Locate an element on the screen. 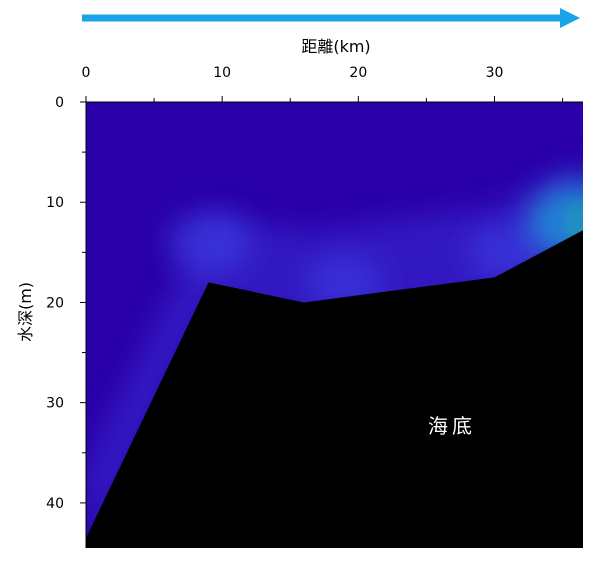 The height and width of the screenshot is (567, 605). seabed-label: 海底 is located at coordinates (452, 426).